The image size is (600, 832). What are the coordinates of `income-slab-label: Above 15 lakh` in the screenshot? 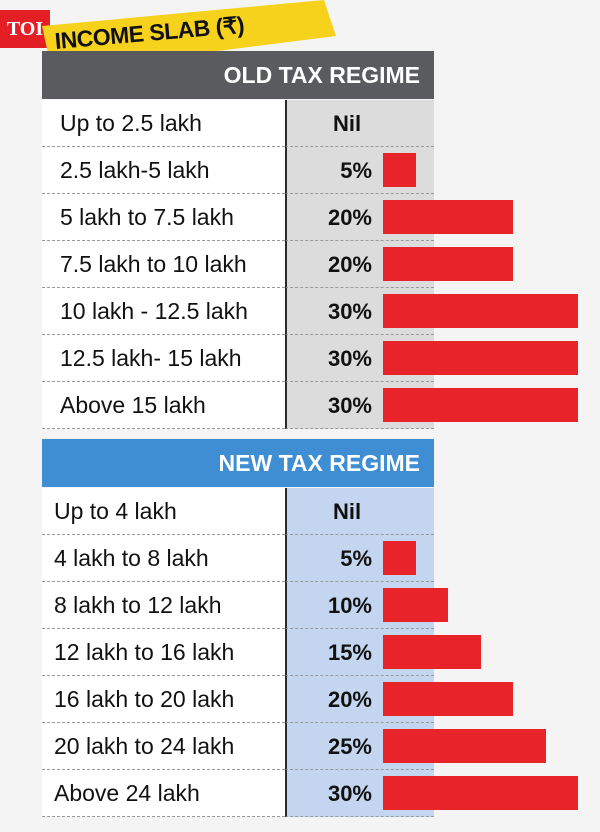 It's located at (163, 405).